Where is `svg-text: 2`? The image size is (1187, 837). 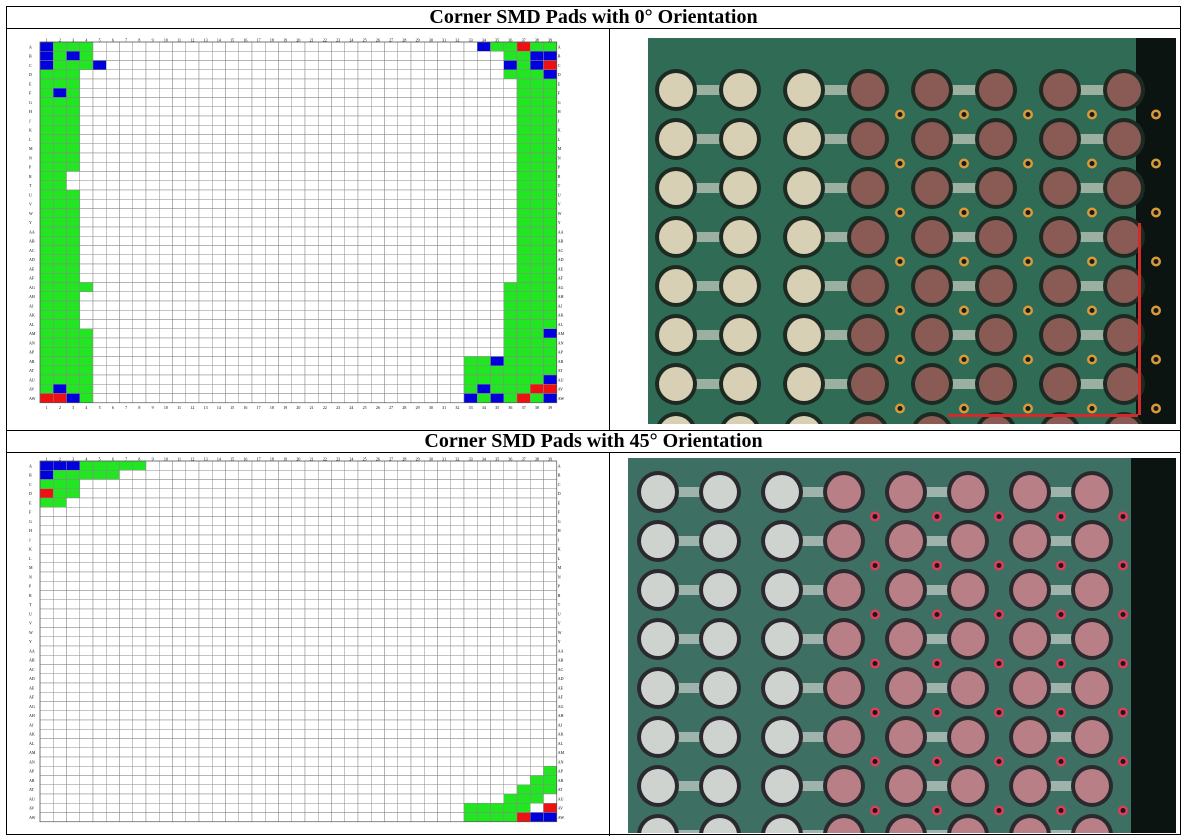
svg-text: 2 is located at coordinates (60, 459).